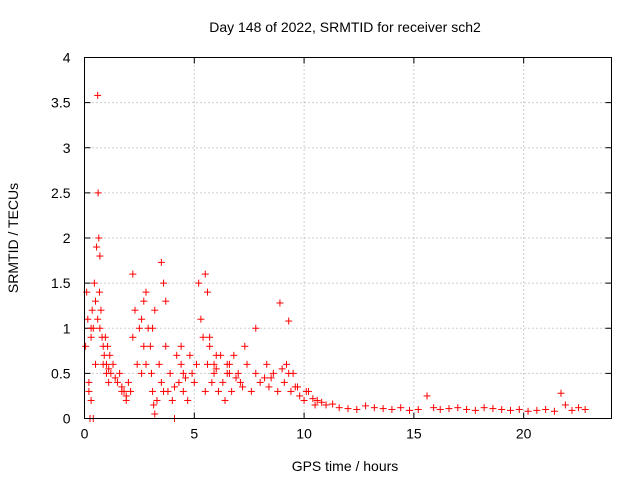  I want to click on y-tick-label: 1.5, so click(61, 283).